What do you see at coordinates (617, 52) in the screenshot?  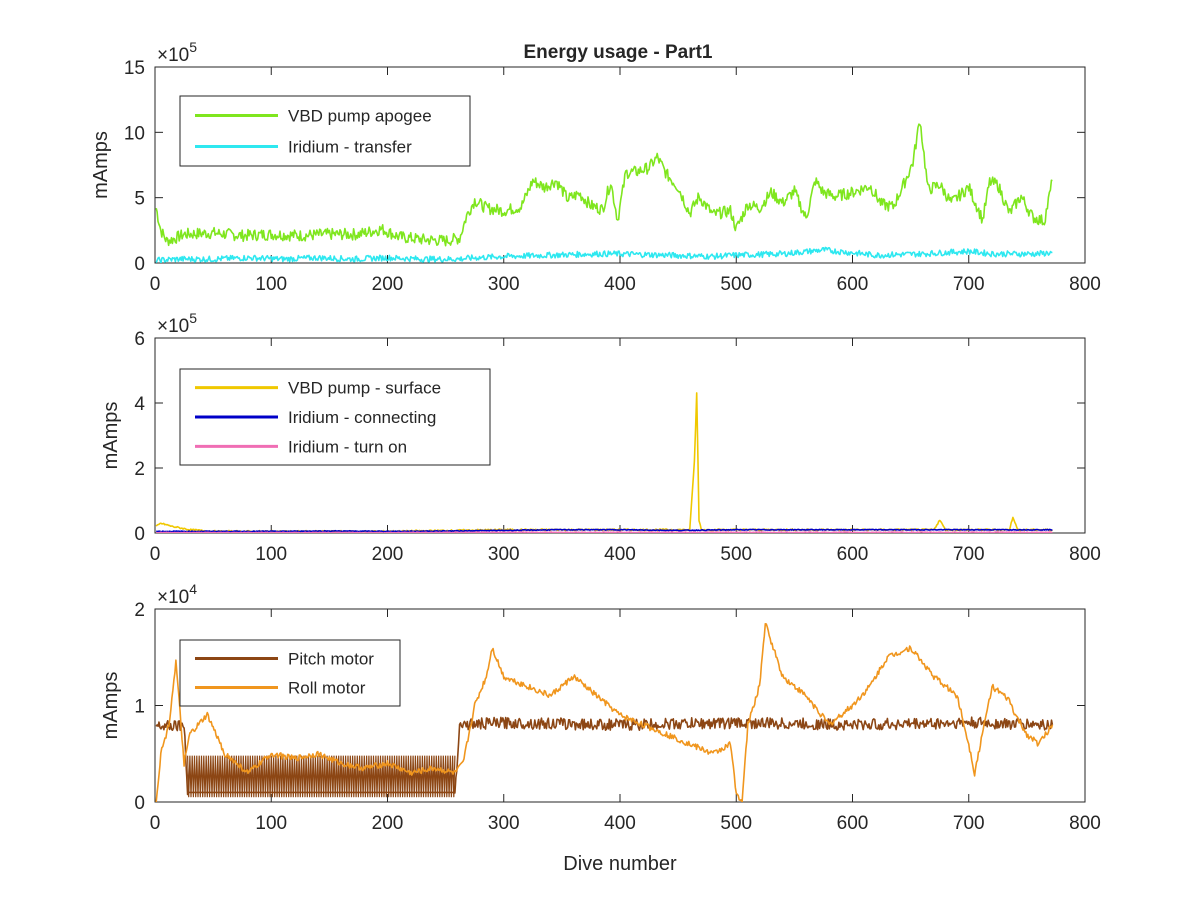 I see `figure-title: Energy usage - Part1` at bounding box center [617, 52].